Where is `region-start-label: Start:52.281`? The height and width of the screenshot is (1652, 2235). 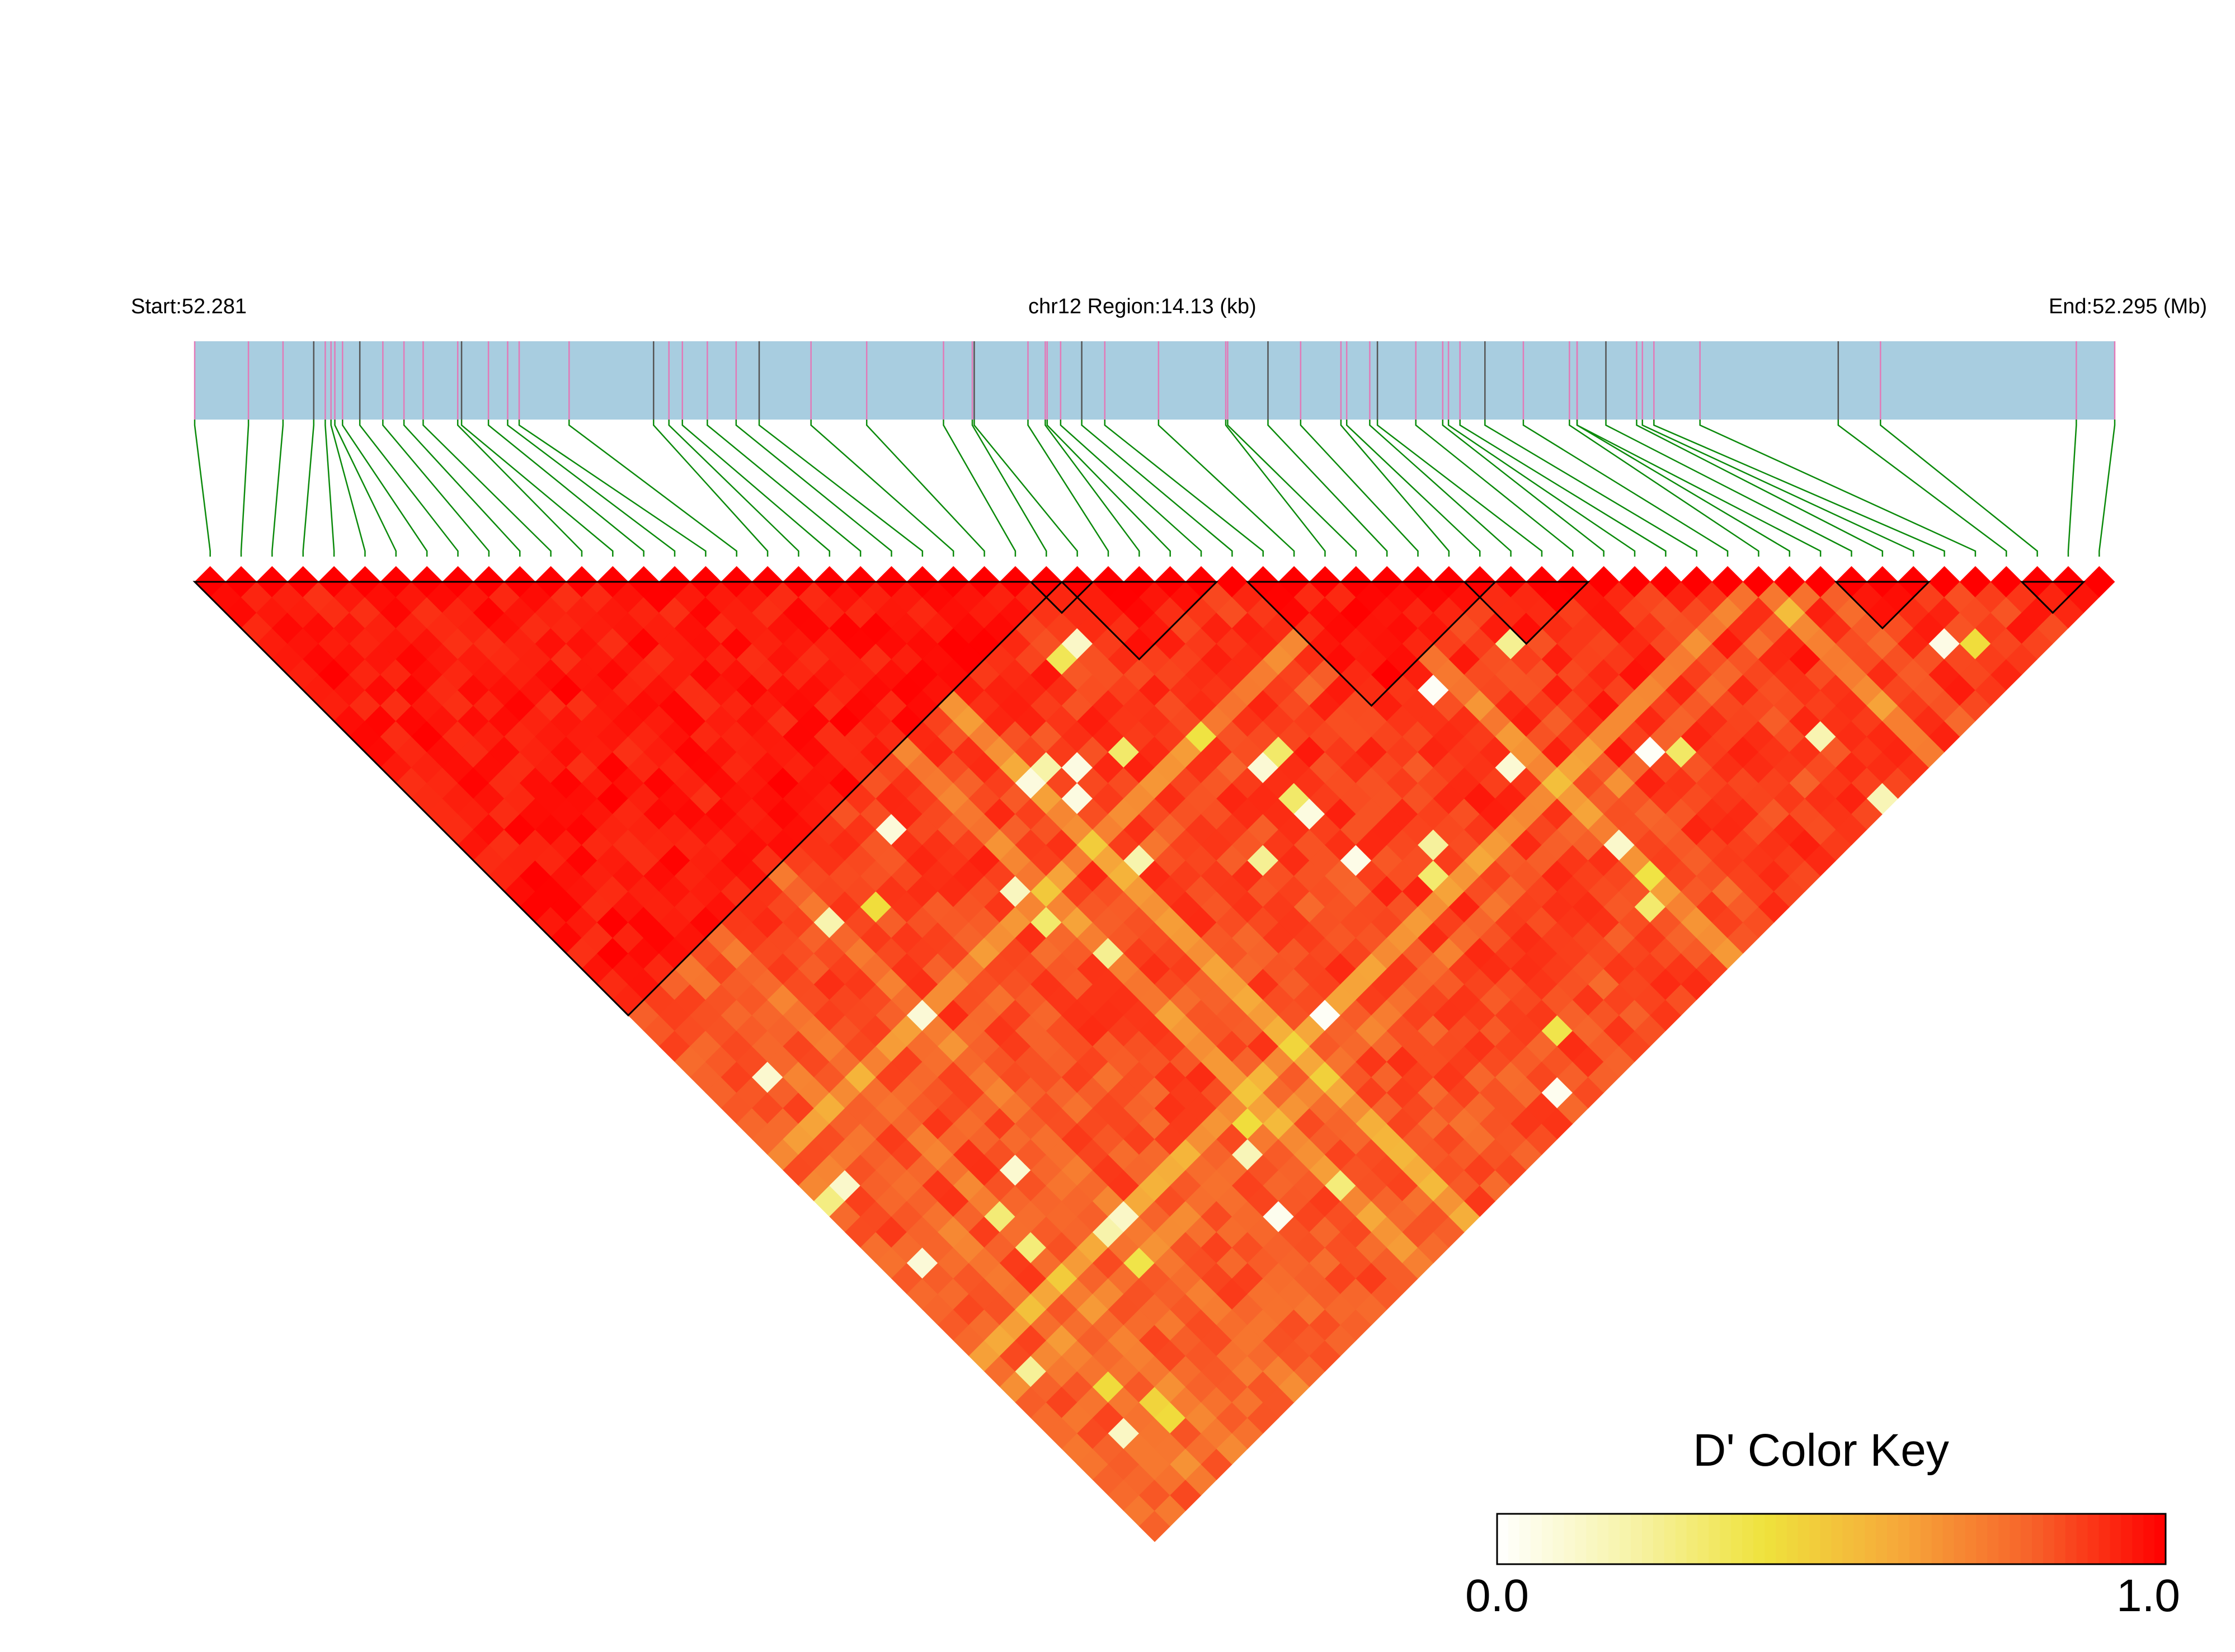 region-start-label: Start:52.281 is located at coordinates (189, 306).